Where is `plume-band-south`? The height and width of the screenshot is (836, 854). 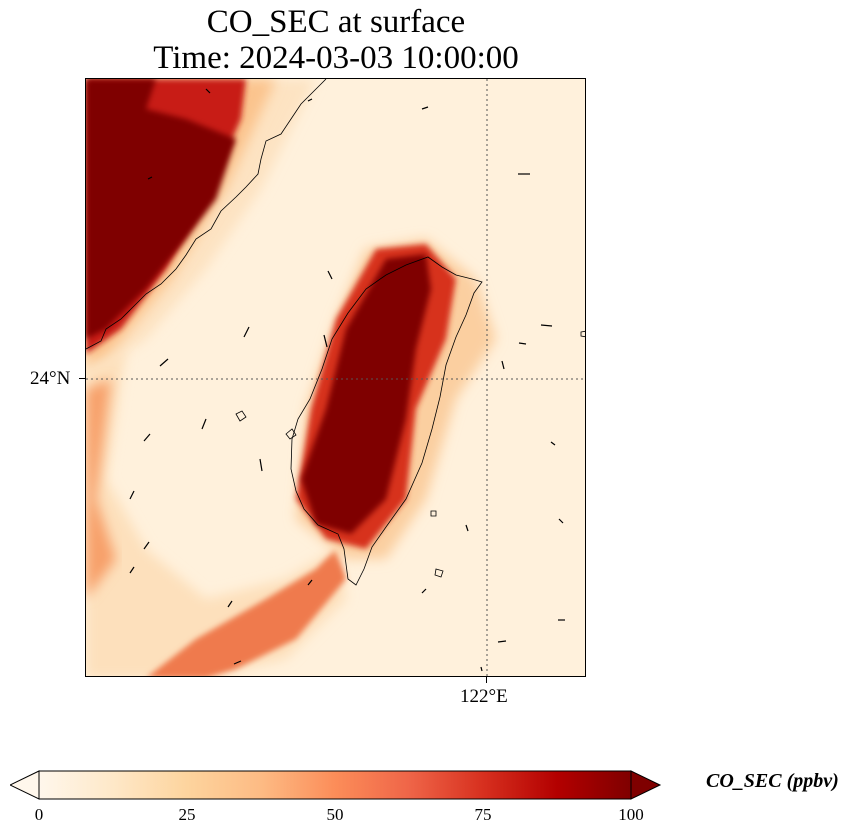
plume-band-south is located at coordinates (247, 612).